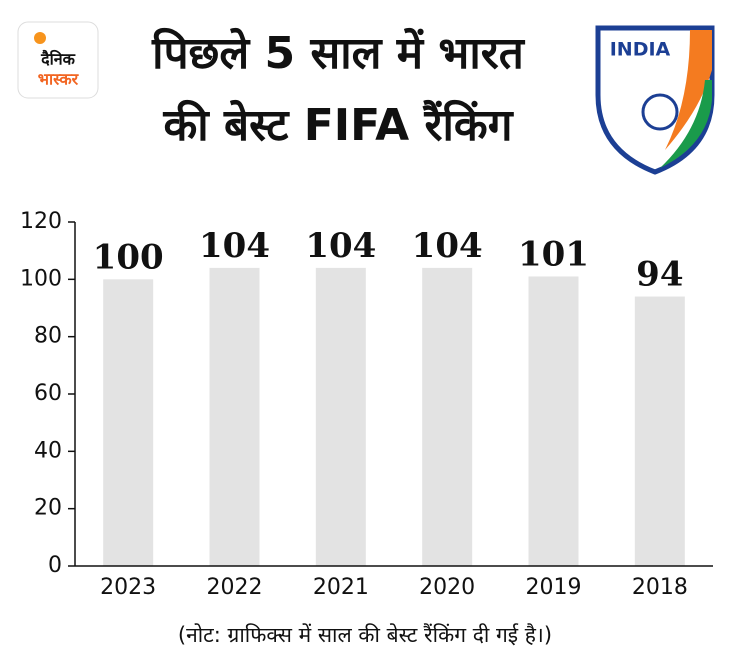 The height and width of the screenshot is (670, 730). I want to click on bhaskar-logo: दैनिक भास्कर, so click(58, 60).